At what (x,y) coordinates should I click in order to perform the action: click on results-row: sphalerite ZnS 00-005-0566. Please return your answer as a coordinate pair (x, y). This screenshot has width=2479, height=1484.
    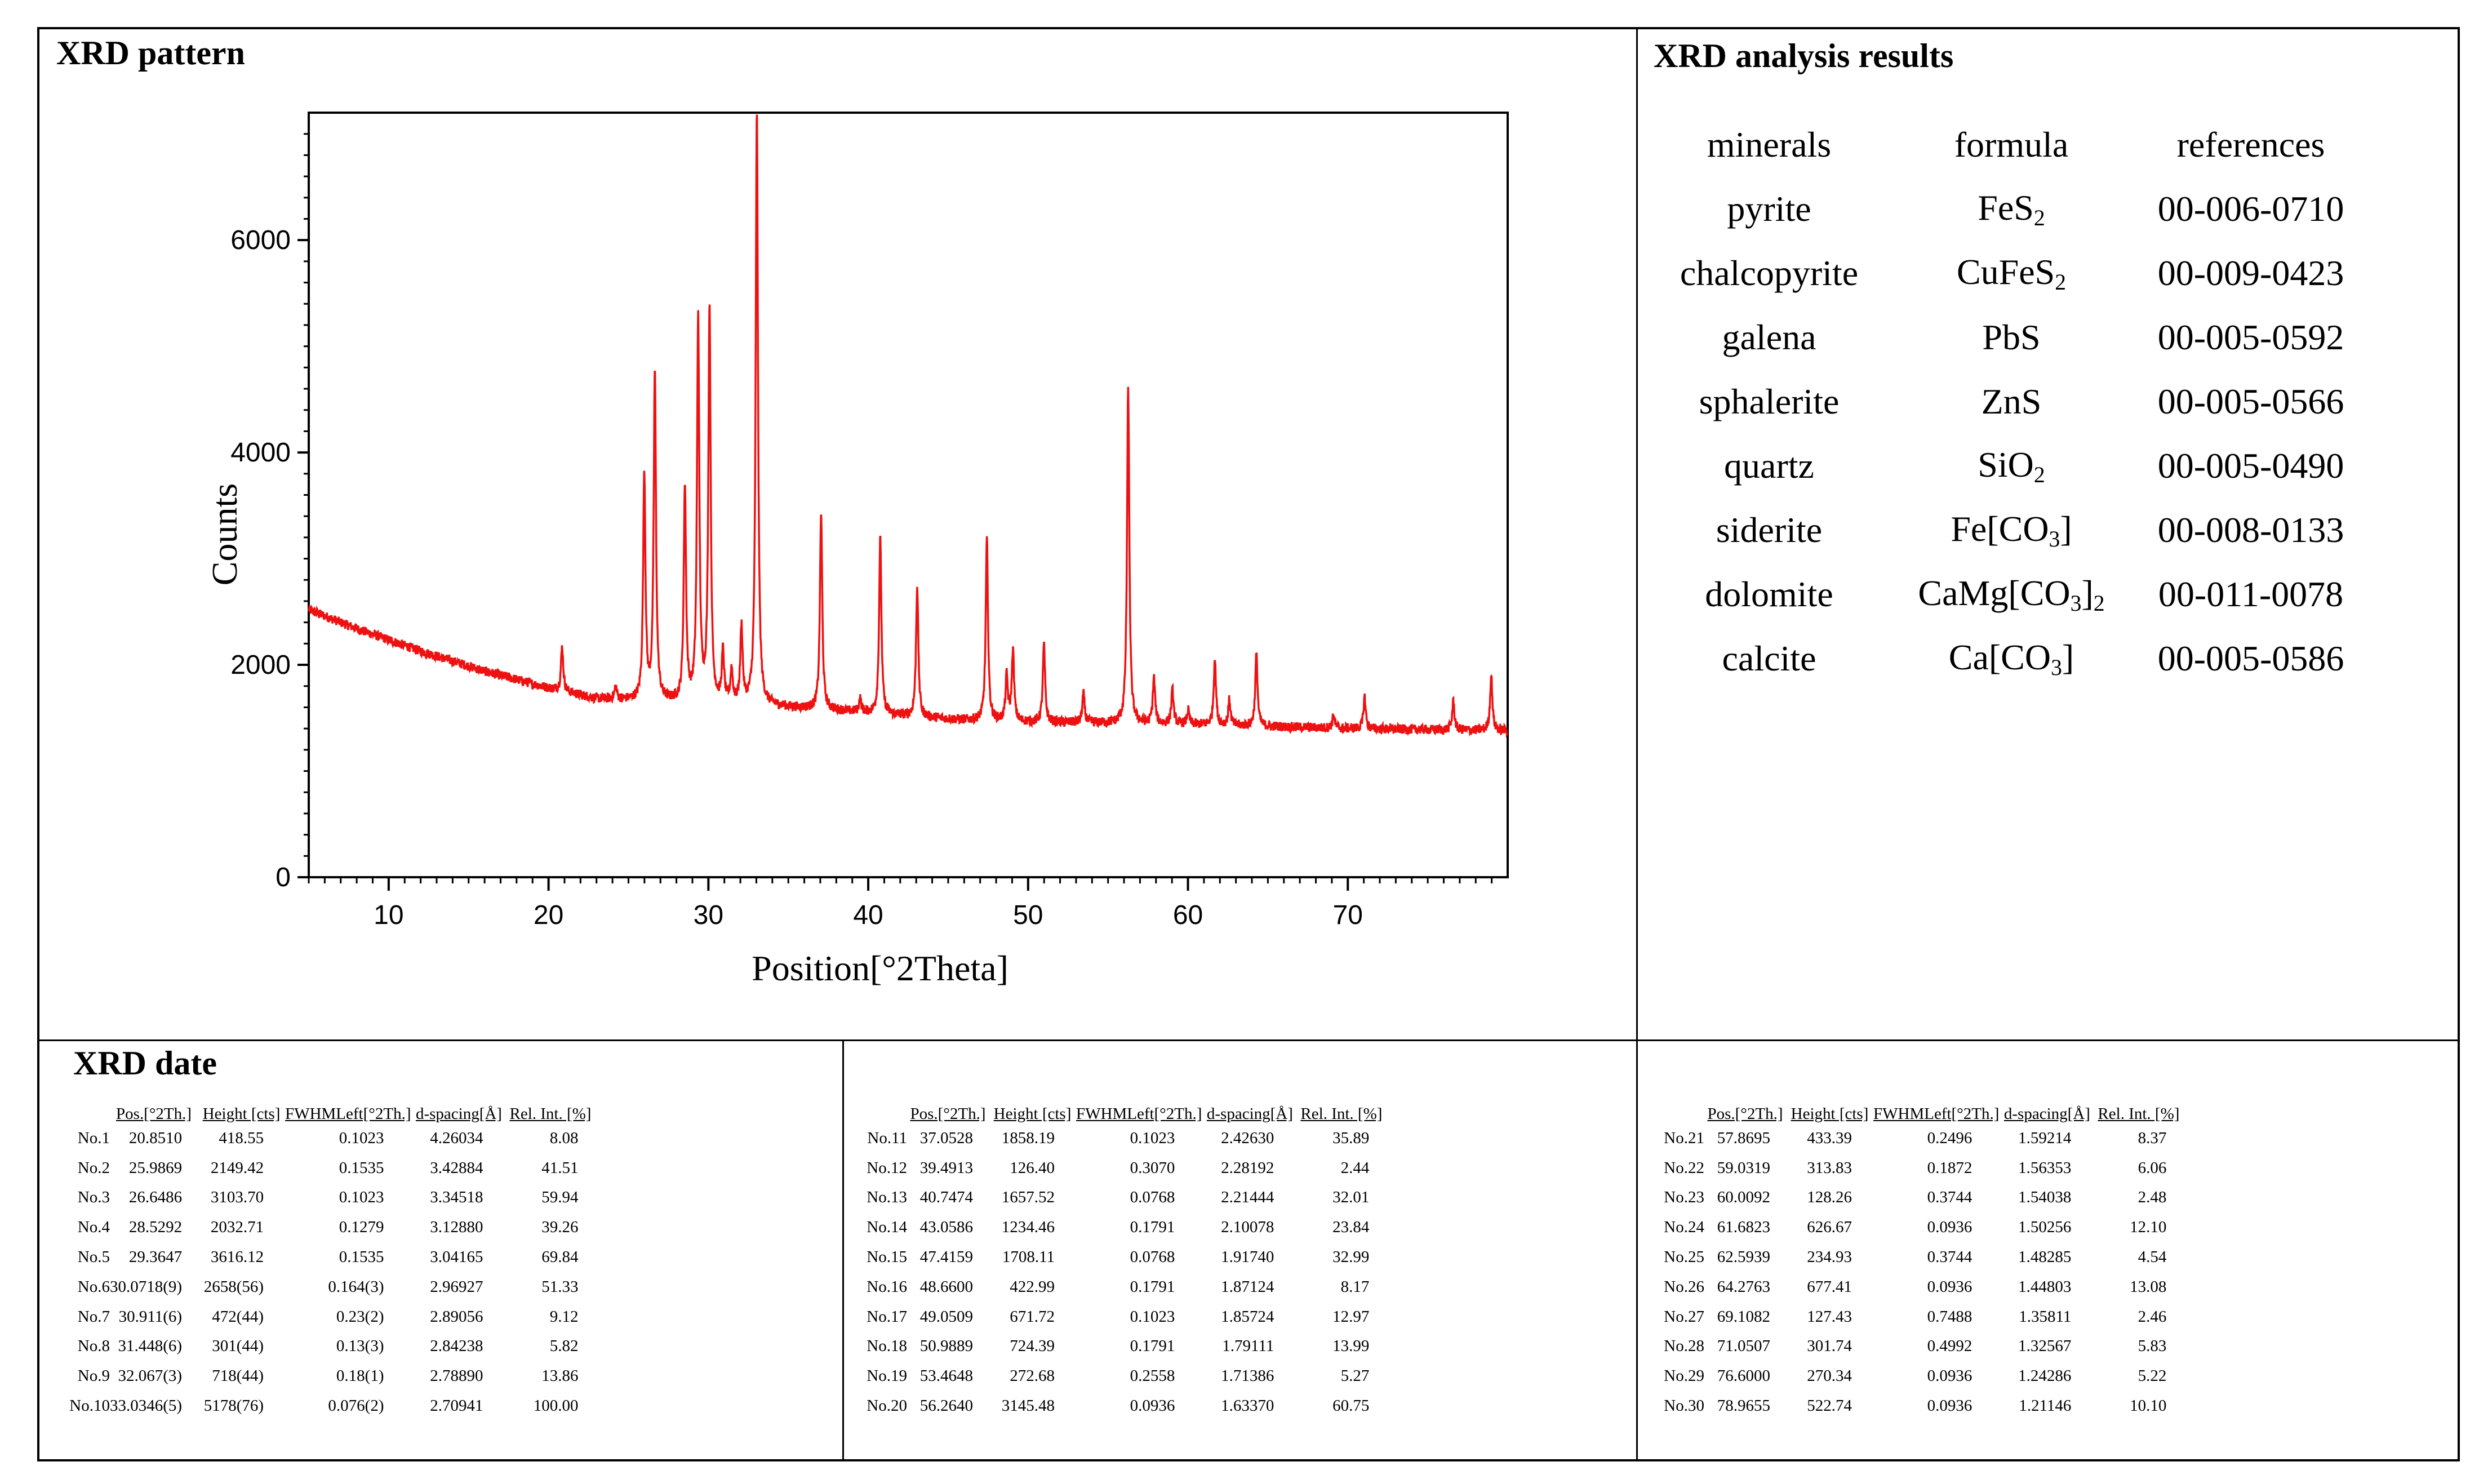
    Looking at the image, I should click on (2008, 402).